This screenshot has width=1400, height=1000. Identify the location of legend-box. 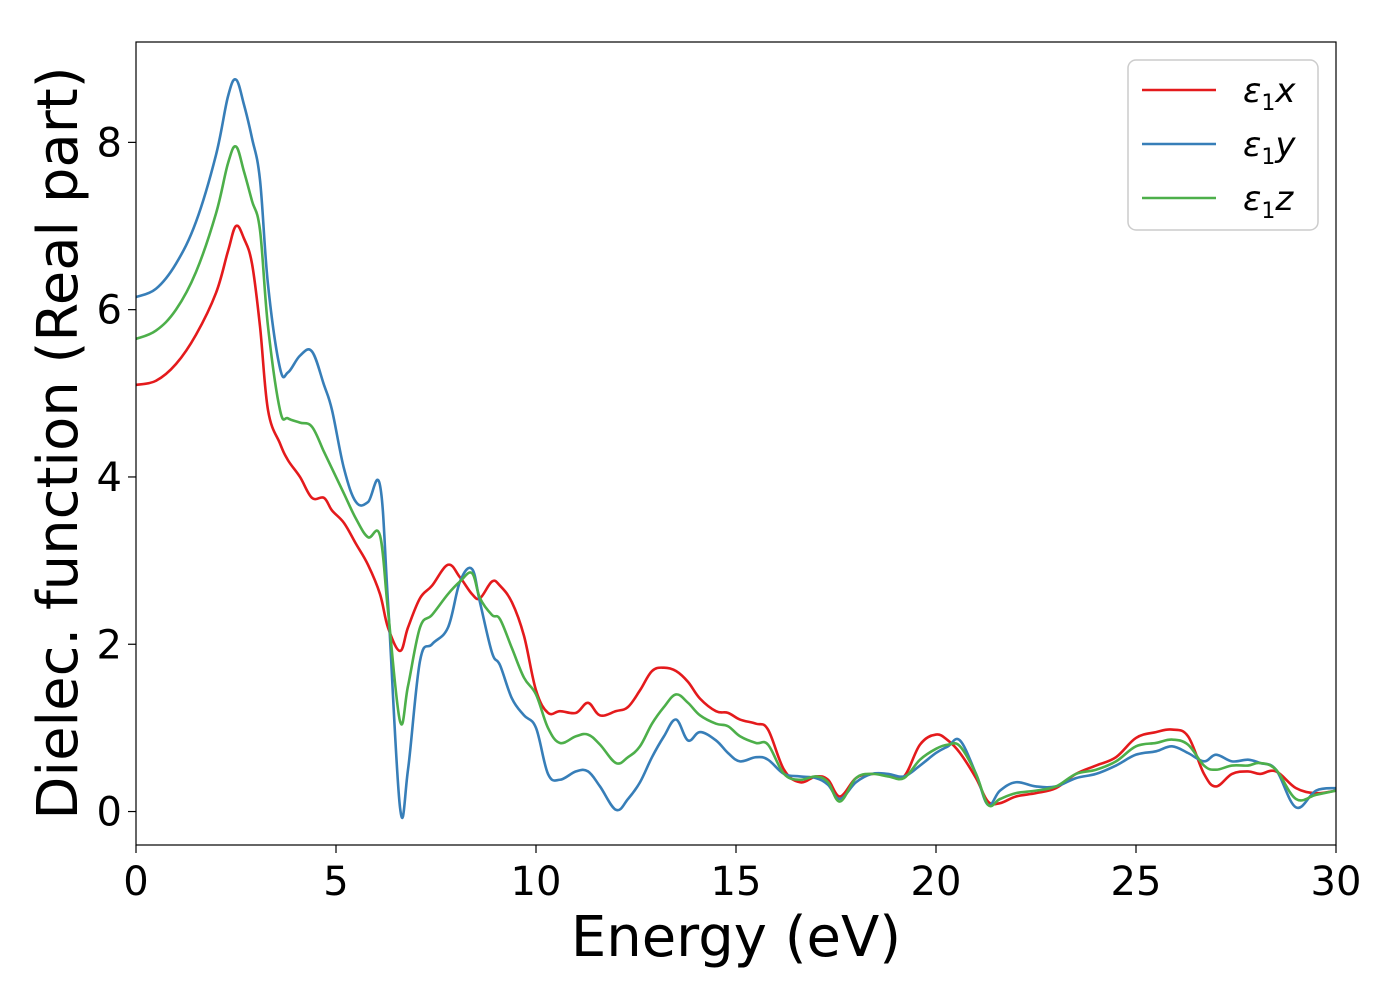
(1223, 145).